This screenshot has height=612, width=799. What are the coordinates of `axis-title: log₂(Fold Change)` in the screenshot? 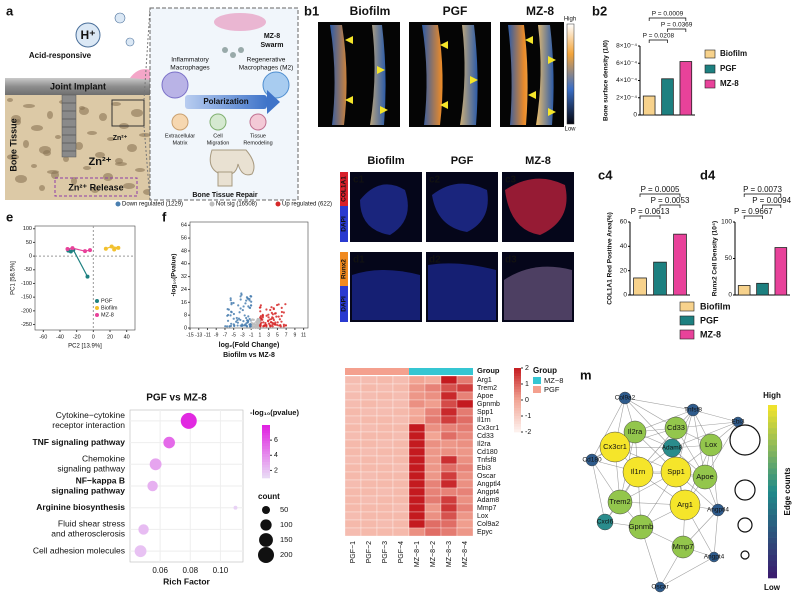 It's located at (249, 345).